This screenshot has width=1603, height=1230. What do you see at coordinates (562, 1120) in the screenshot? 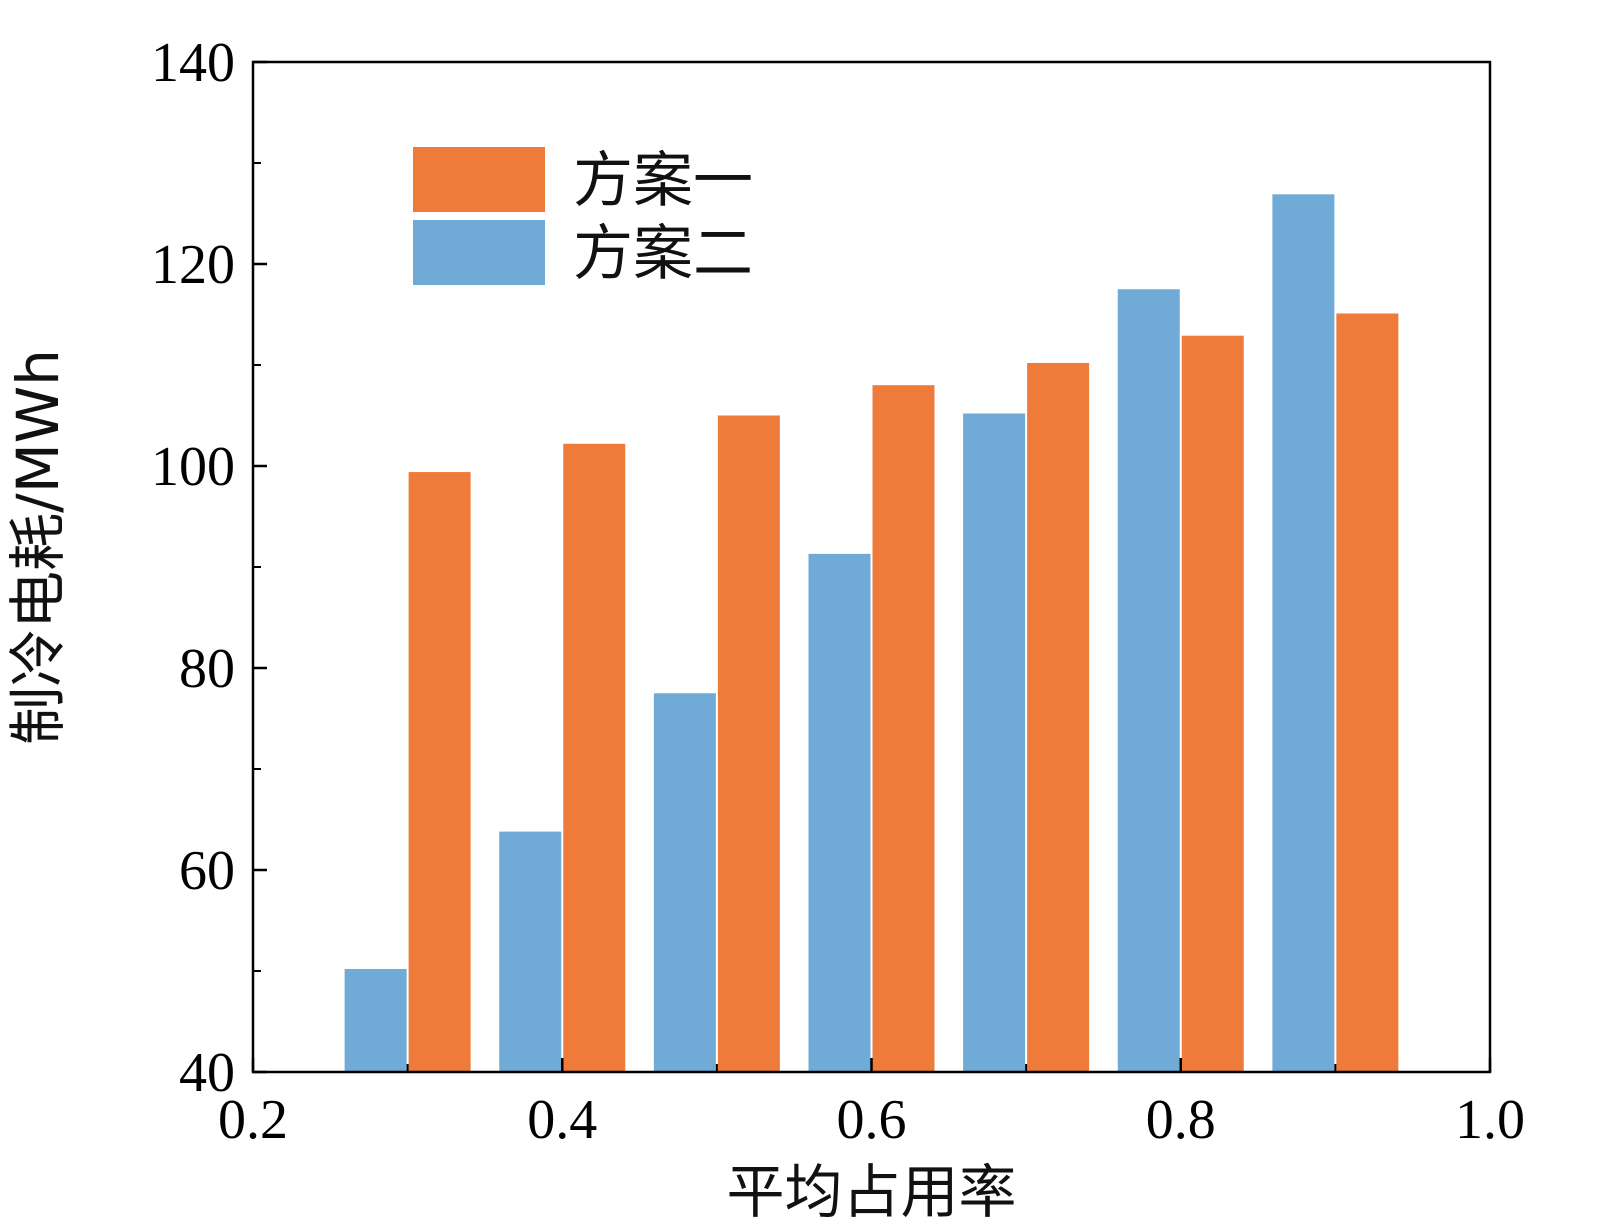
I see `x-tick-label-1: 0.4` at bounding box center [562, 1120].